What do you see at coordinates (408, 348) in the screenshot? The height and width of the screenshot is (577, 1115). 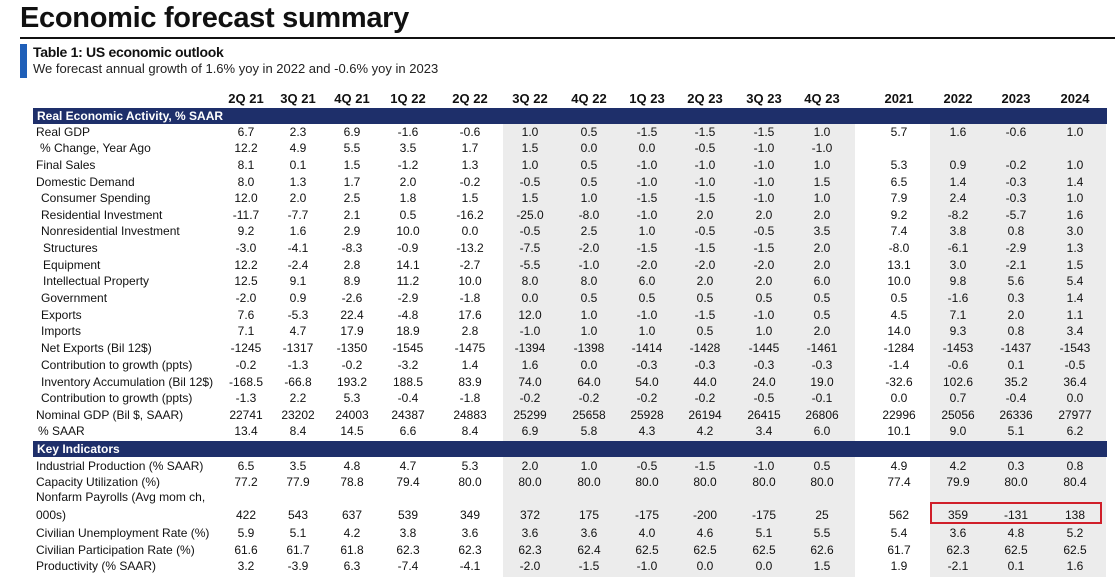 I see `table-cell: -1545` at bounding box center [408, 348].